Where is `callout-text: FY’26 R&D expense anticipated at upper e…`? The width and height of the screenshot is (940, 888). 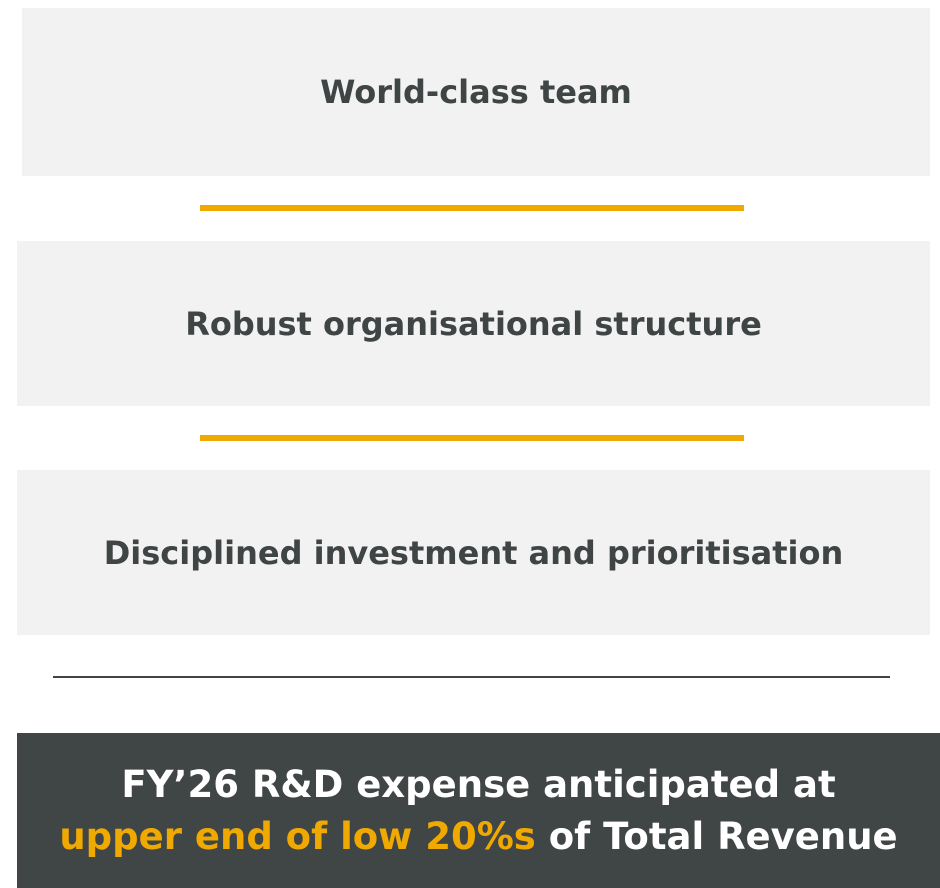 callout-text: FY’26 R&D expense anticipated at upper e… is located at coordinates (478, 811).